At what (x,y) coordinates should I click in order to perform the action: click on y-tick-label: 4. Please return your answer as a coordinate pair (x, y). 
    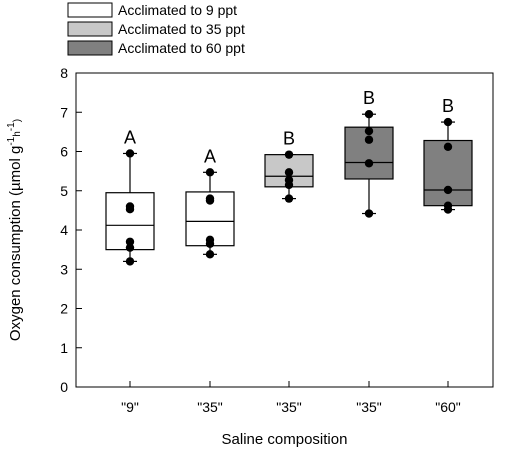
    Looking at the image, I should click on (64, 230).